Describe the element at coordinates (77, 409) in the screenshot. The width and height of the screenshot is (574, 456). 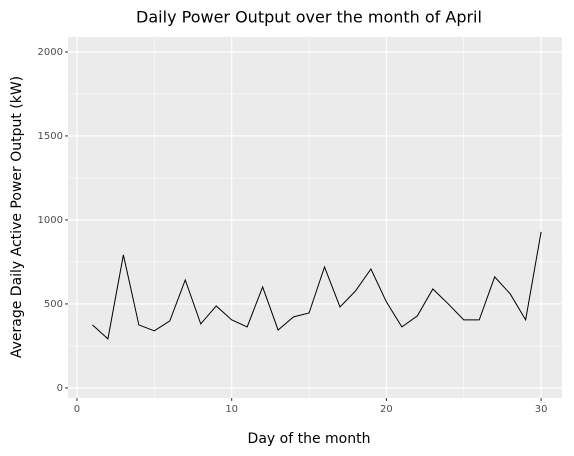
I see `x-tick-label: 0` at that location.